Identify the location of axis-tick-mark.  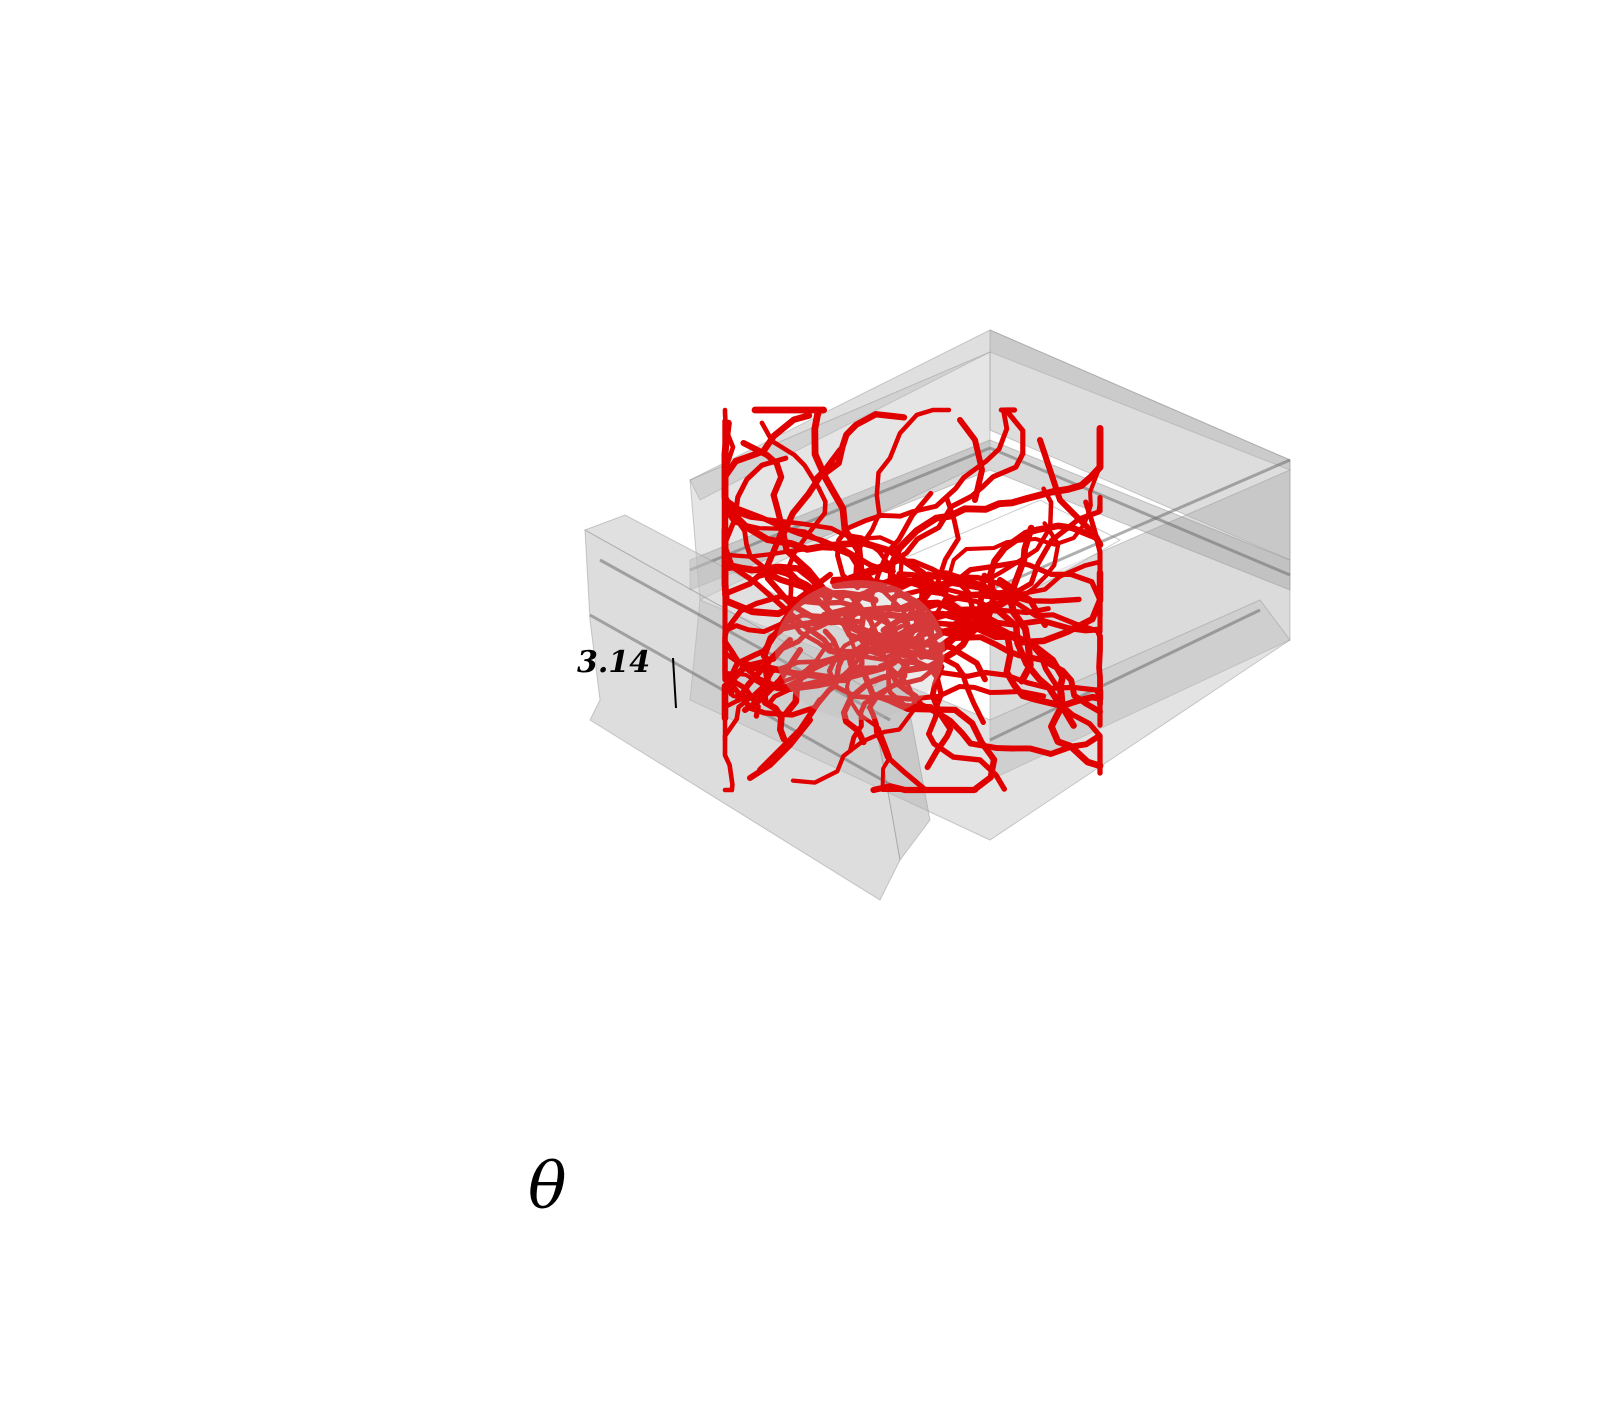
(674, 683).